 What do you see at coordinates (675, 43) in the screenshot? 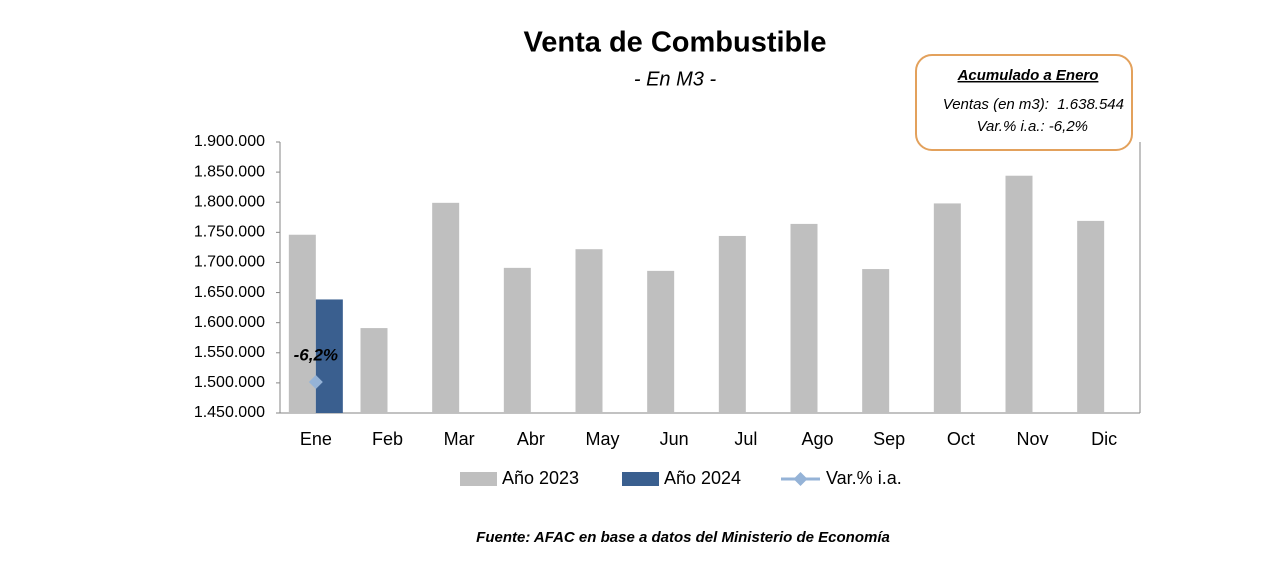
I see `chart-title: Venta de Combustible` at bounding box center [675, 43].